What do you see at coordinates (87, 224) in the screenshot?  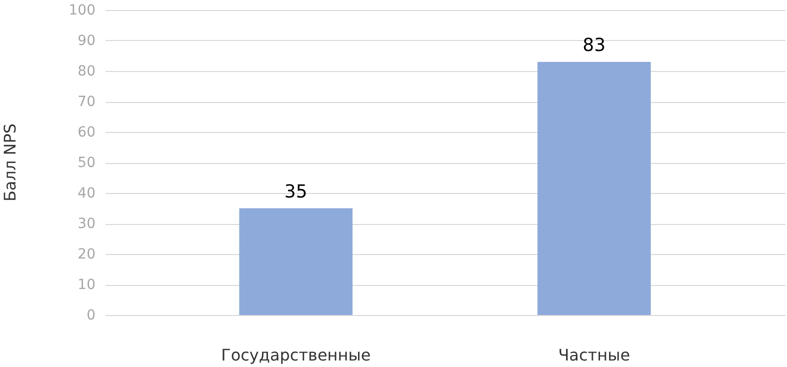 I see `y-tick-label: 30` at bounding box center [87, 224].